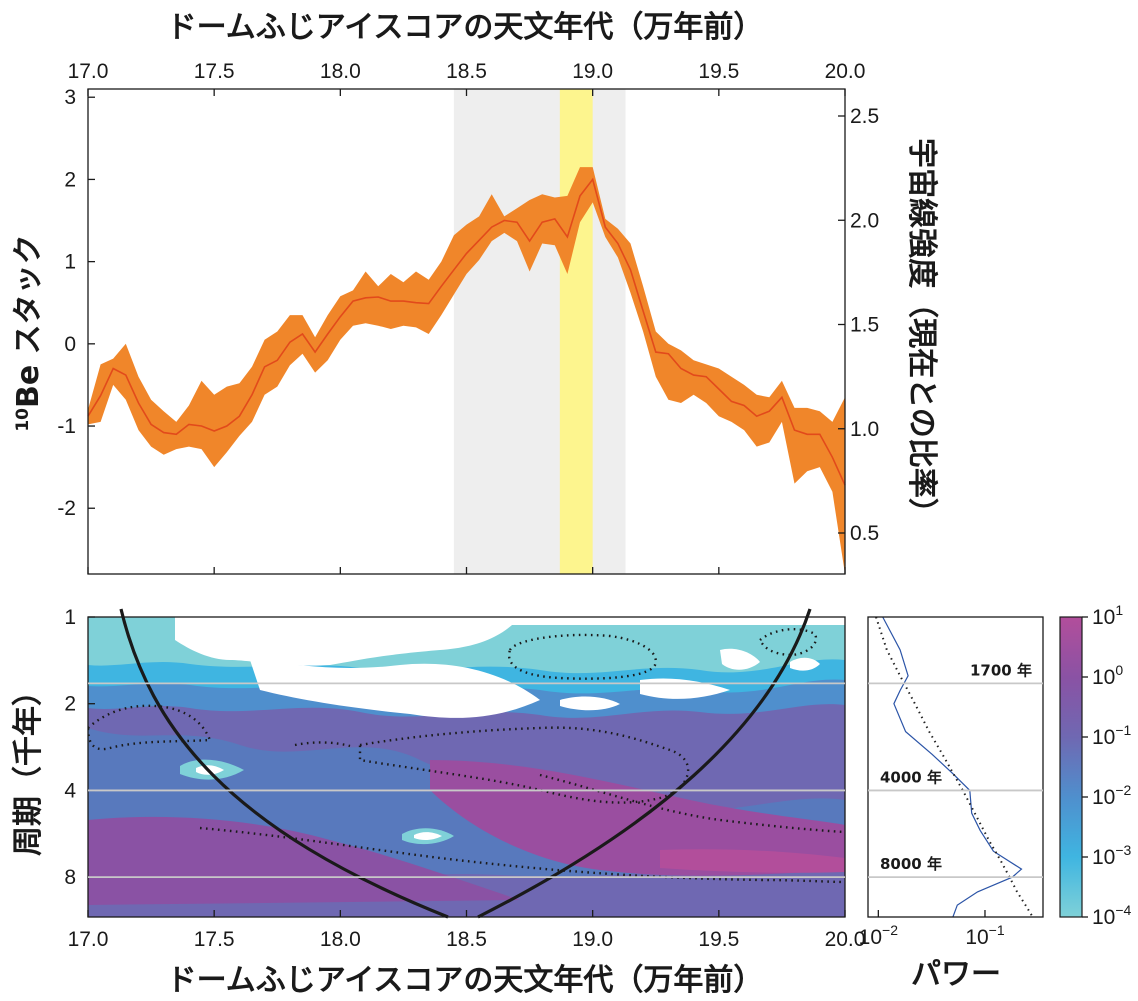 The image size is (1138, 1001). Describe the element at coordinates (465, 980) in the screenshot. I see `bottom-x-axis-title: ドームふじアイスコアの天文年代（万年前）` at that location.